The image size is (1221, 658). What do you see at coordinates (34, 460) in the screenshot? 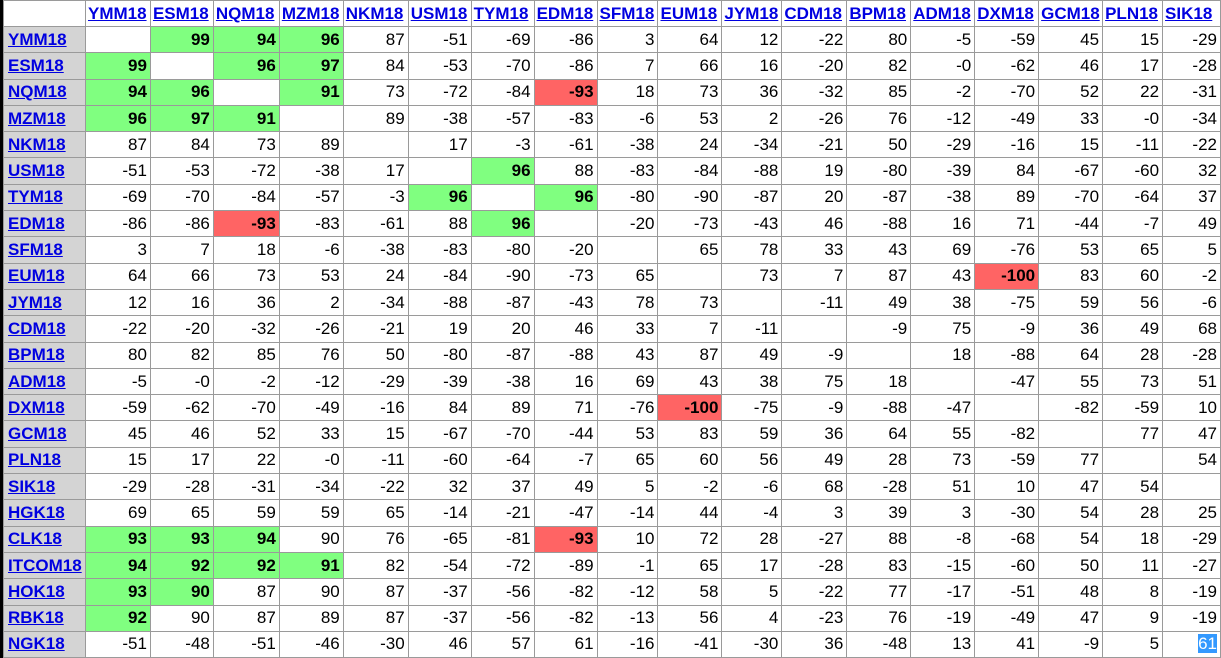
I see `row-header-link: PLN18` at bounding box center [34, 460].